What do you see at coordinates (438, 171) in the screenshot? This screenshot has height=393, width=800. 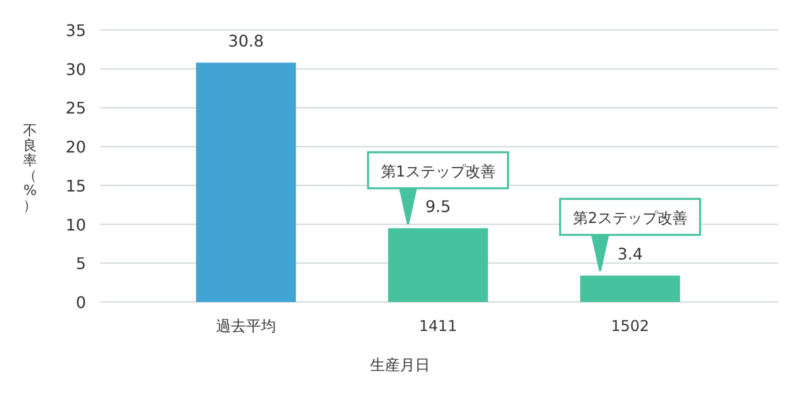 I see `annotation: 第1ステップ改善` at bounding box center [438, 171].